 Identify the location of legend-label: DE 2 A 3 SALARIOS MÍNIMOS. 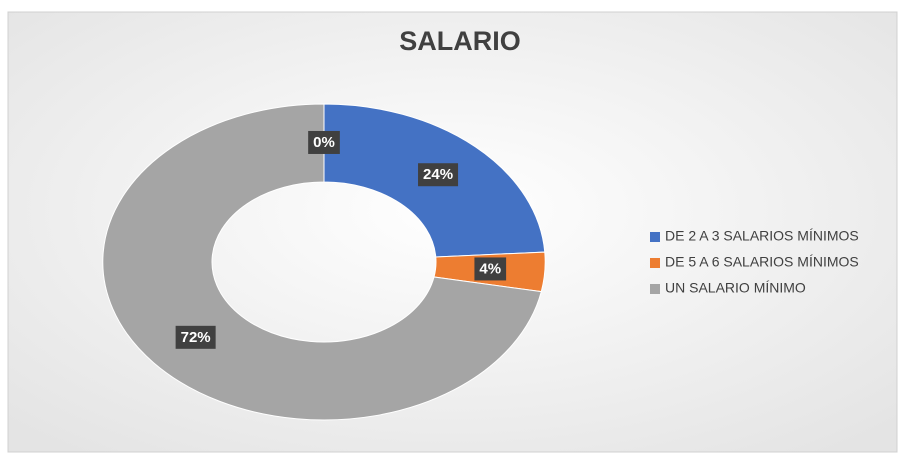
(762, 236).